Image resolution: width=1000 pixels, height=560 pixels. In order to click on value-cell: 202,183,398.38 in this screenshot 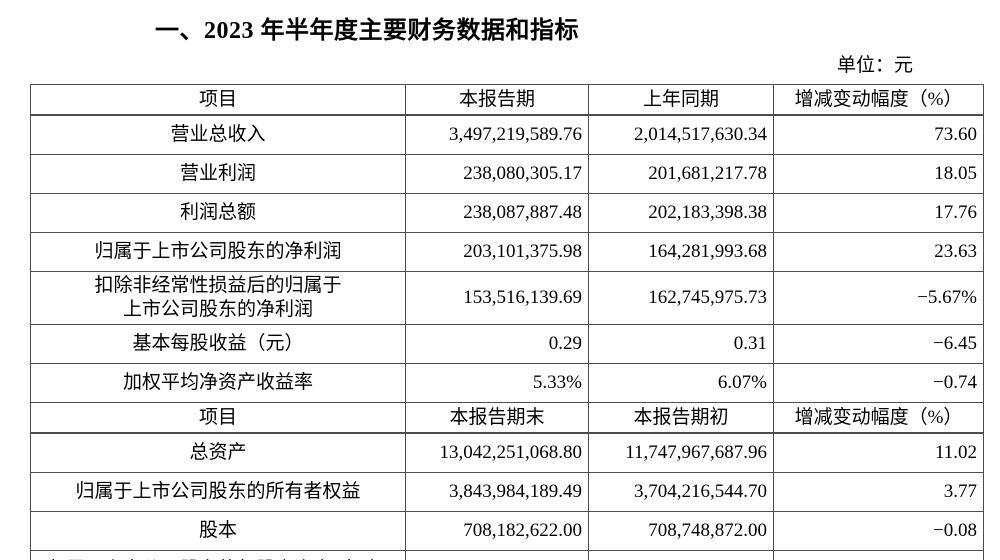, I will do `click(681, 213)`.